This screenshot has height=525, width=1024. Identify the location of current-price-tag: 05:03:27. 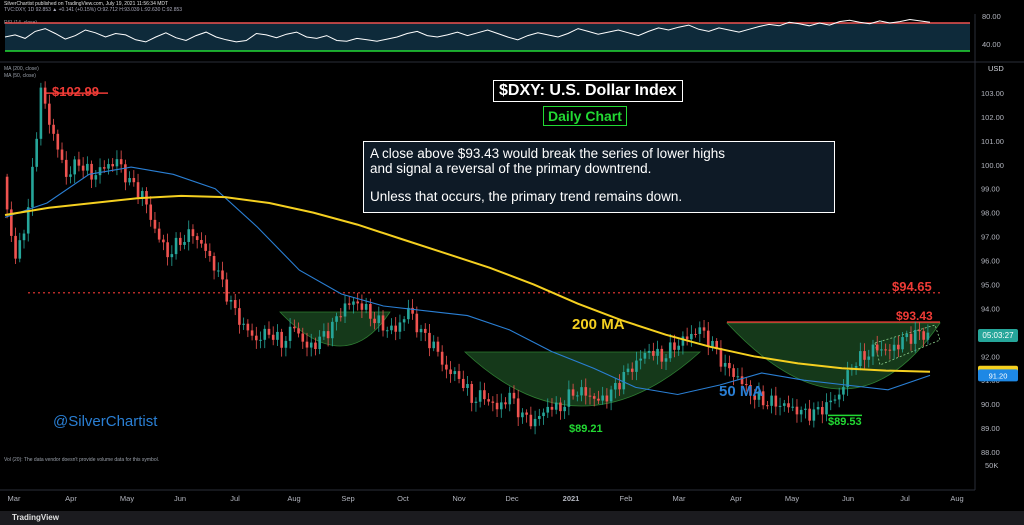
(998, 335).